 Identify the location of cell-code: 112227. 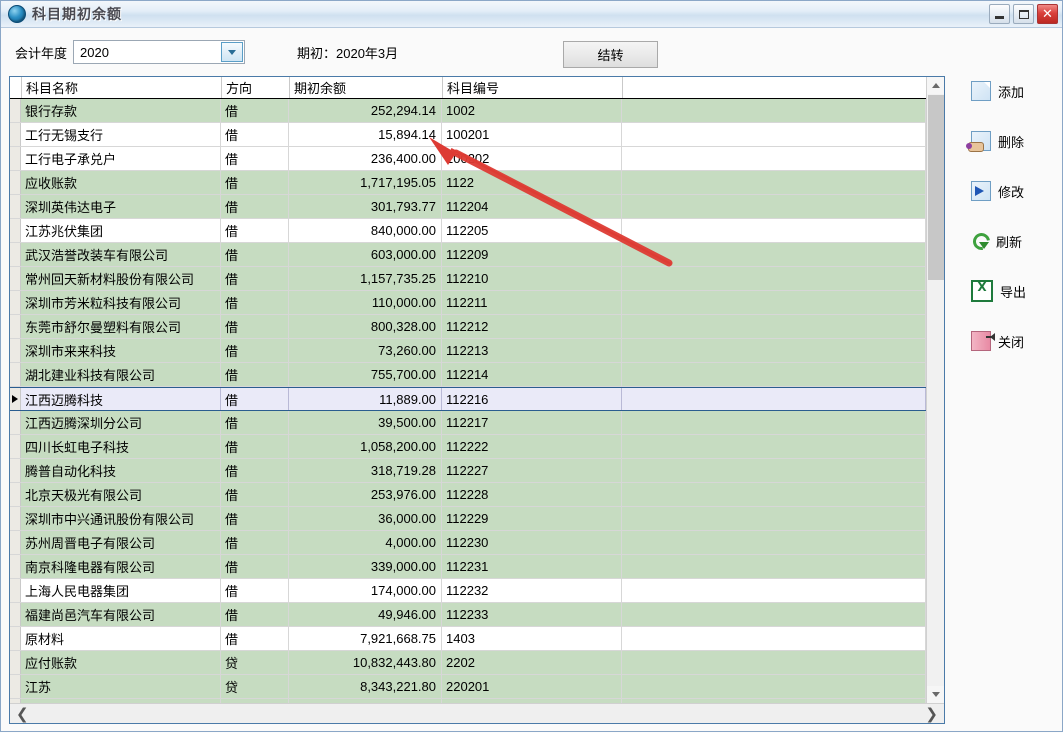
(532, 470).